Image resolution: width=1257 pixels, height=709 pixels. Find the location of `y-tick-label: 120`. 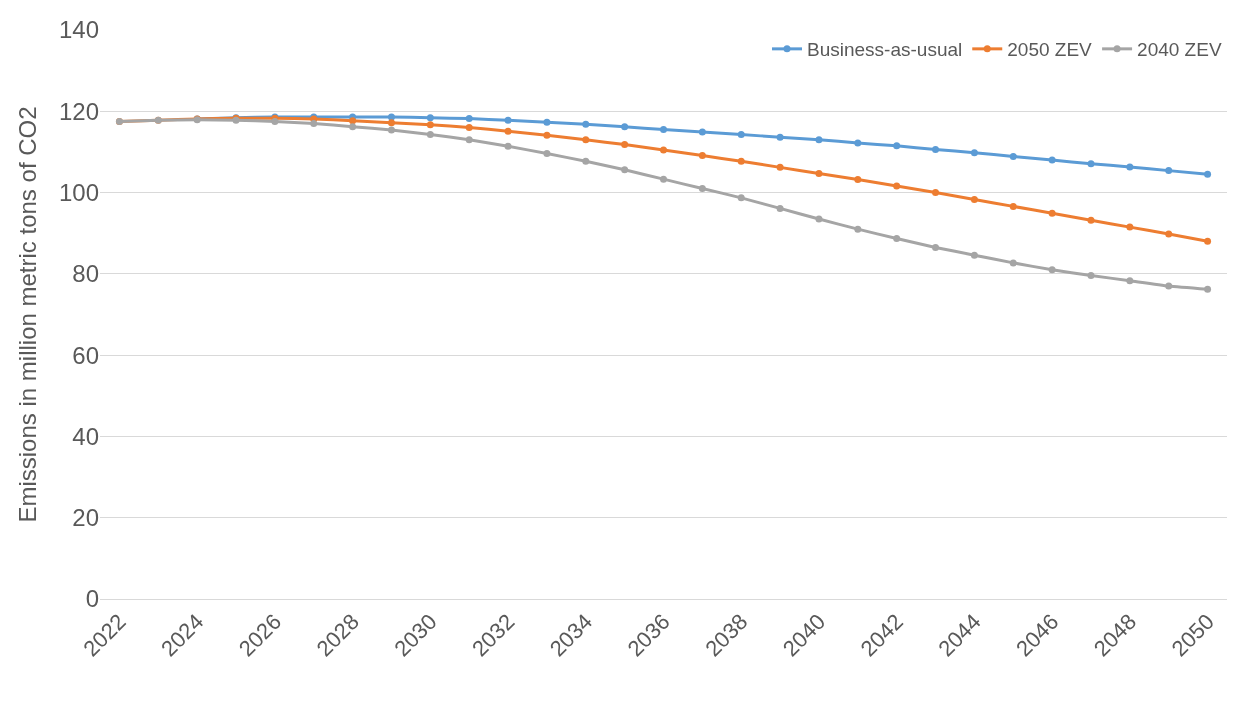

y-tick-label: 120 is located at coordinates (78, 111).